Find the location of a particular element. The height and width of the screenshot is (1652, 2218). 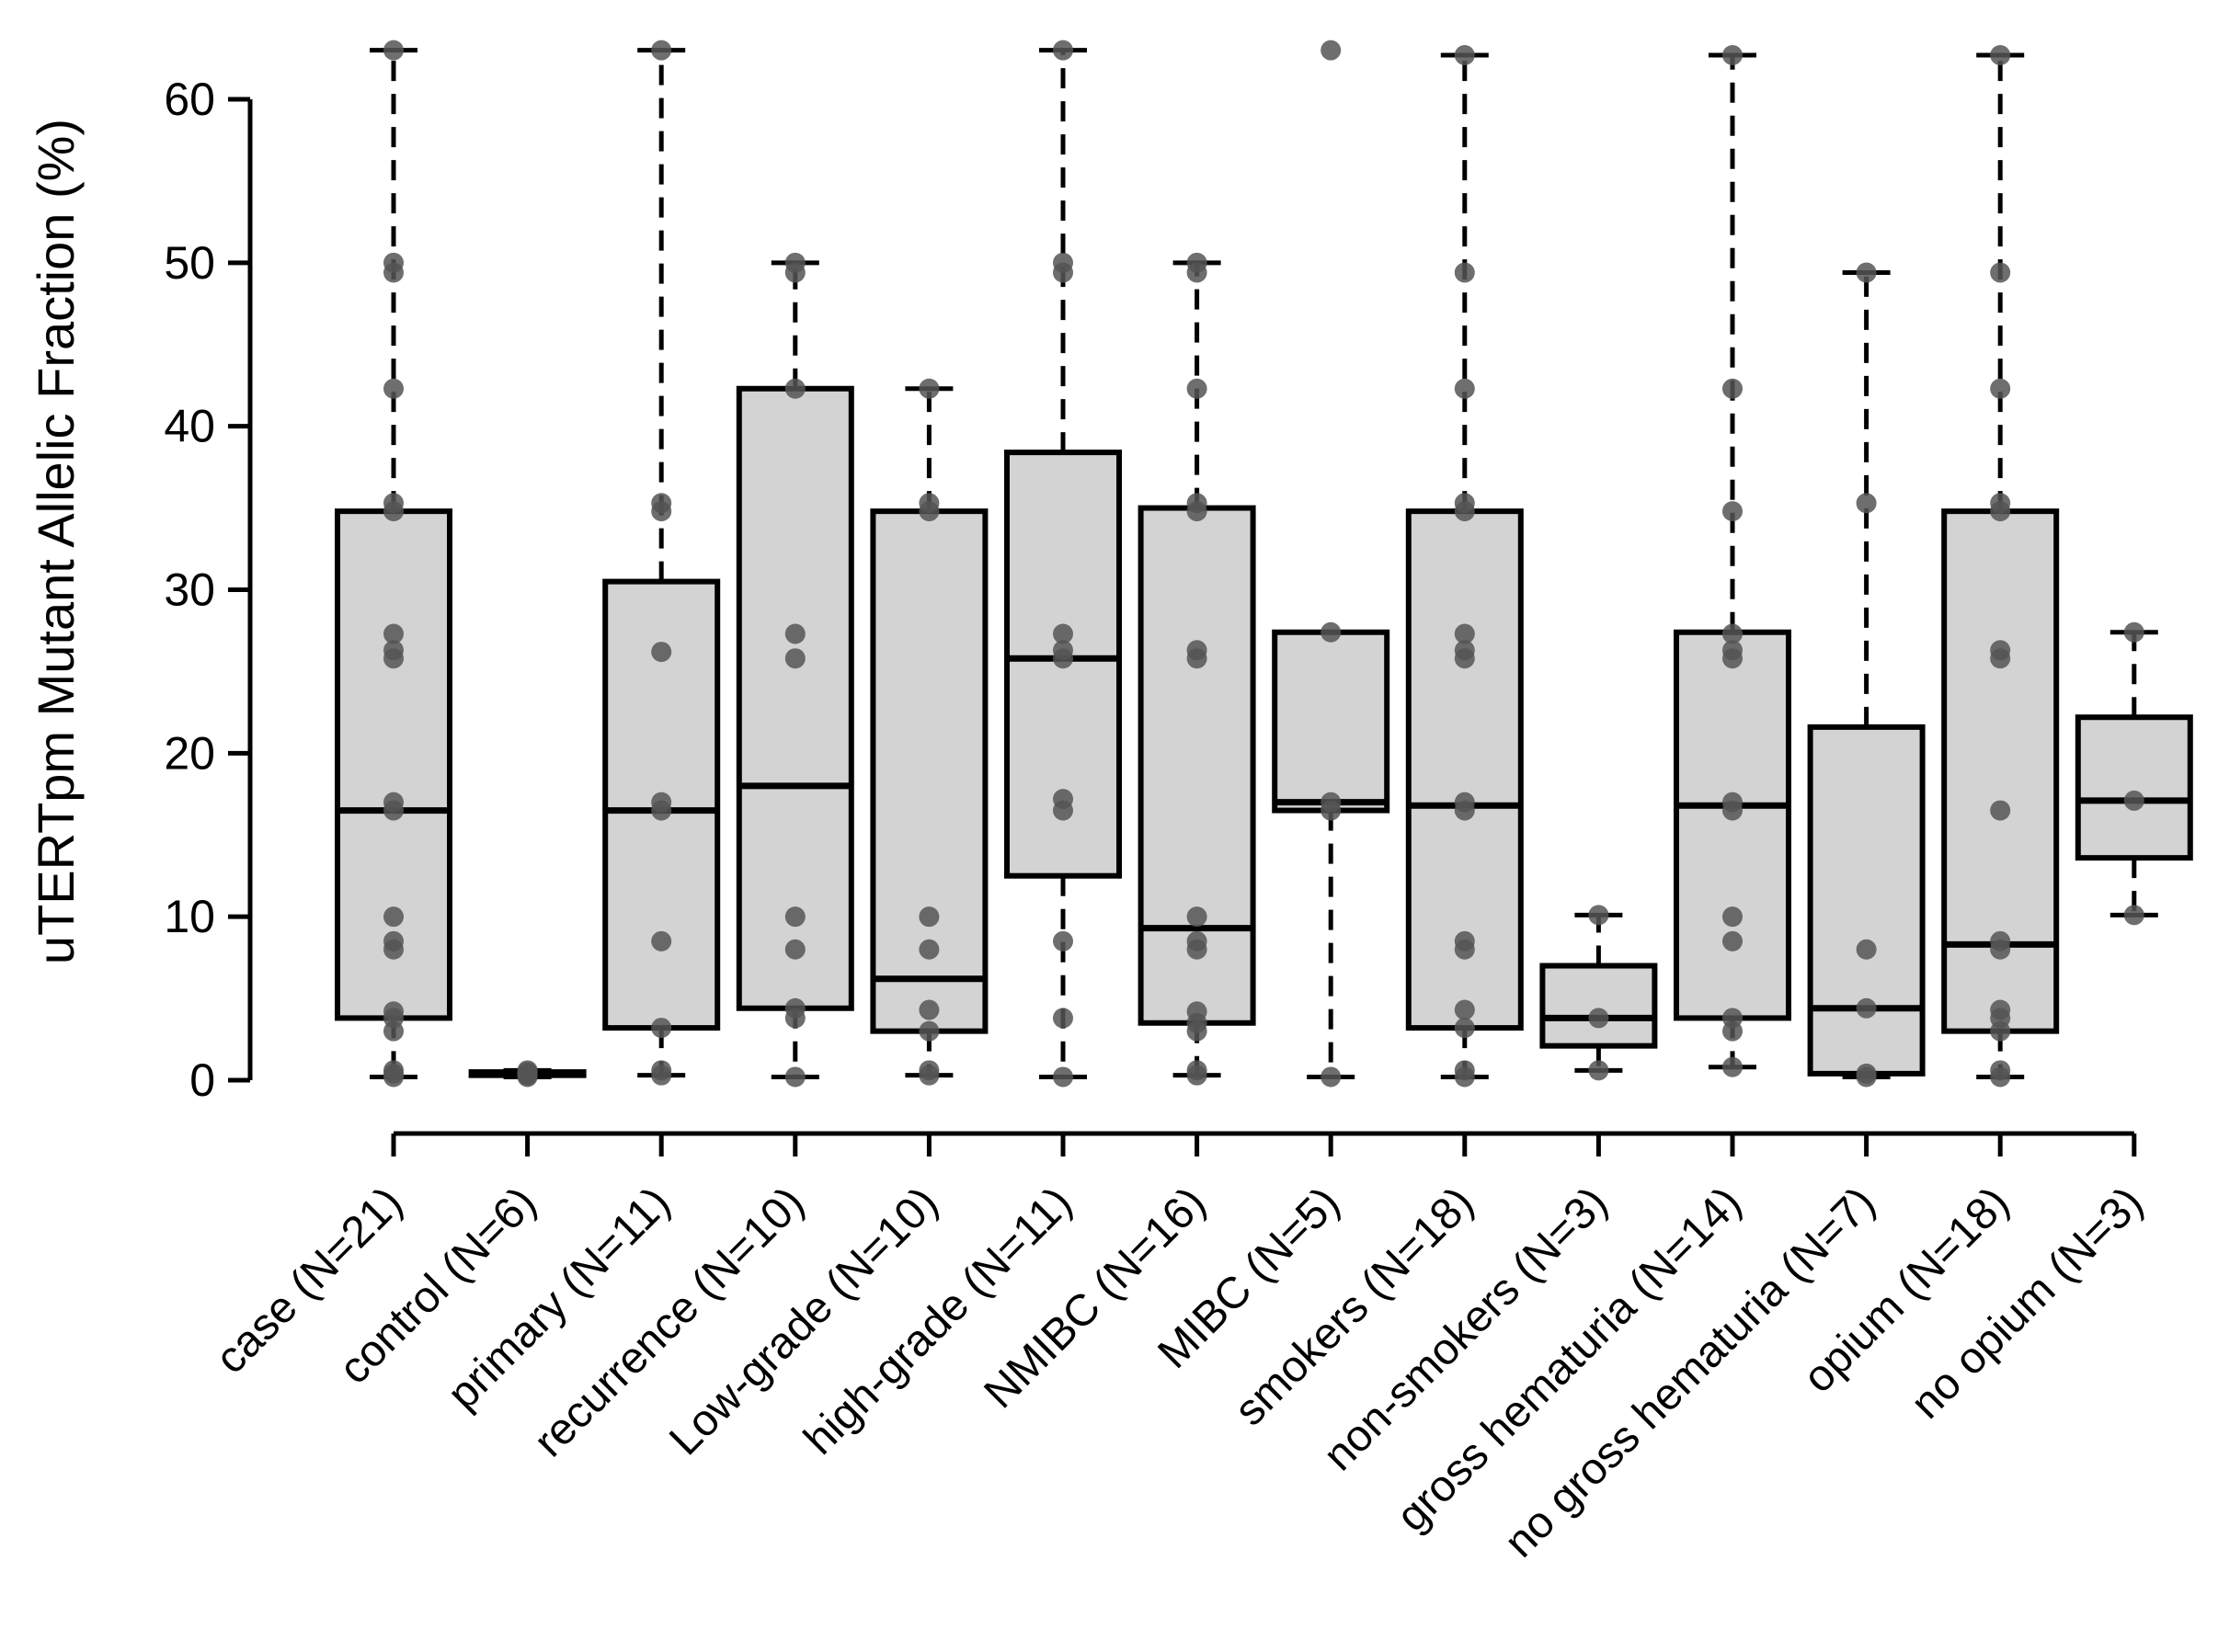

y-axis-label: uTERTpm Mutant Allelic Fraction (%) is located at coordinates (56, 541).